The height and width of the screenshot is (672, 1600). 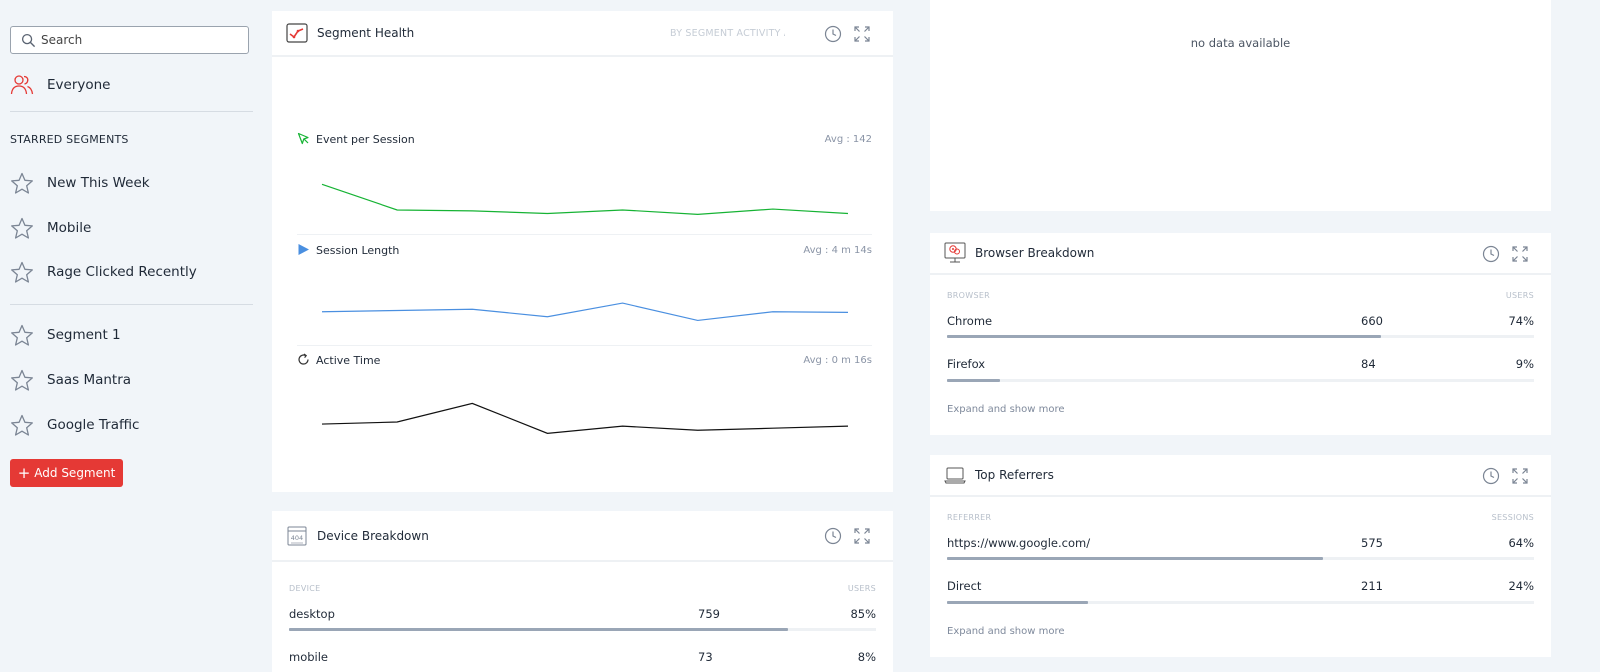 I want to click on segment-label: Google Traffic, so click(x=93, y=425).